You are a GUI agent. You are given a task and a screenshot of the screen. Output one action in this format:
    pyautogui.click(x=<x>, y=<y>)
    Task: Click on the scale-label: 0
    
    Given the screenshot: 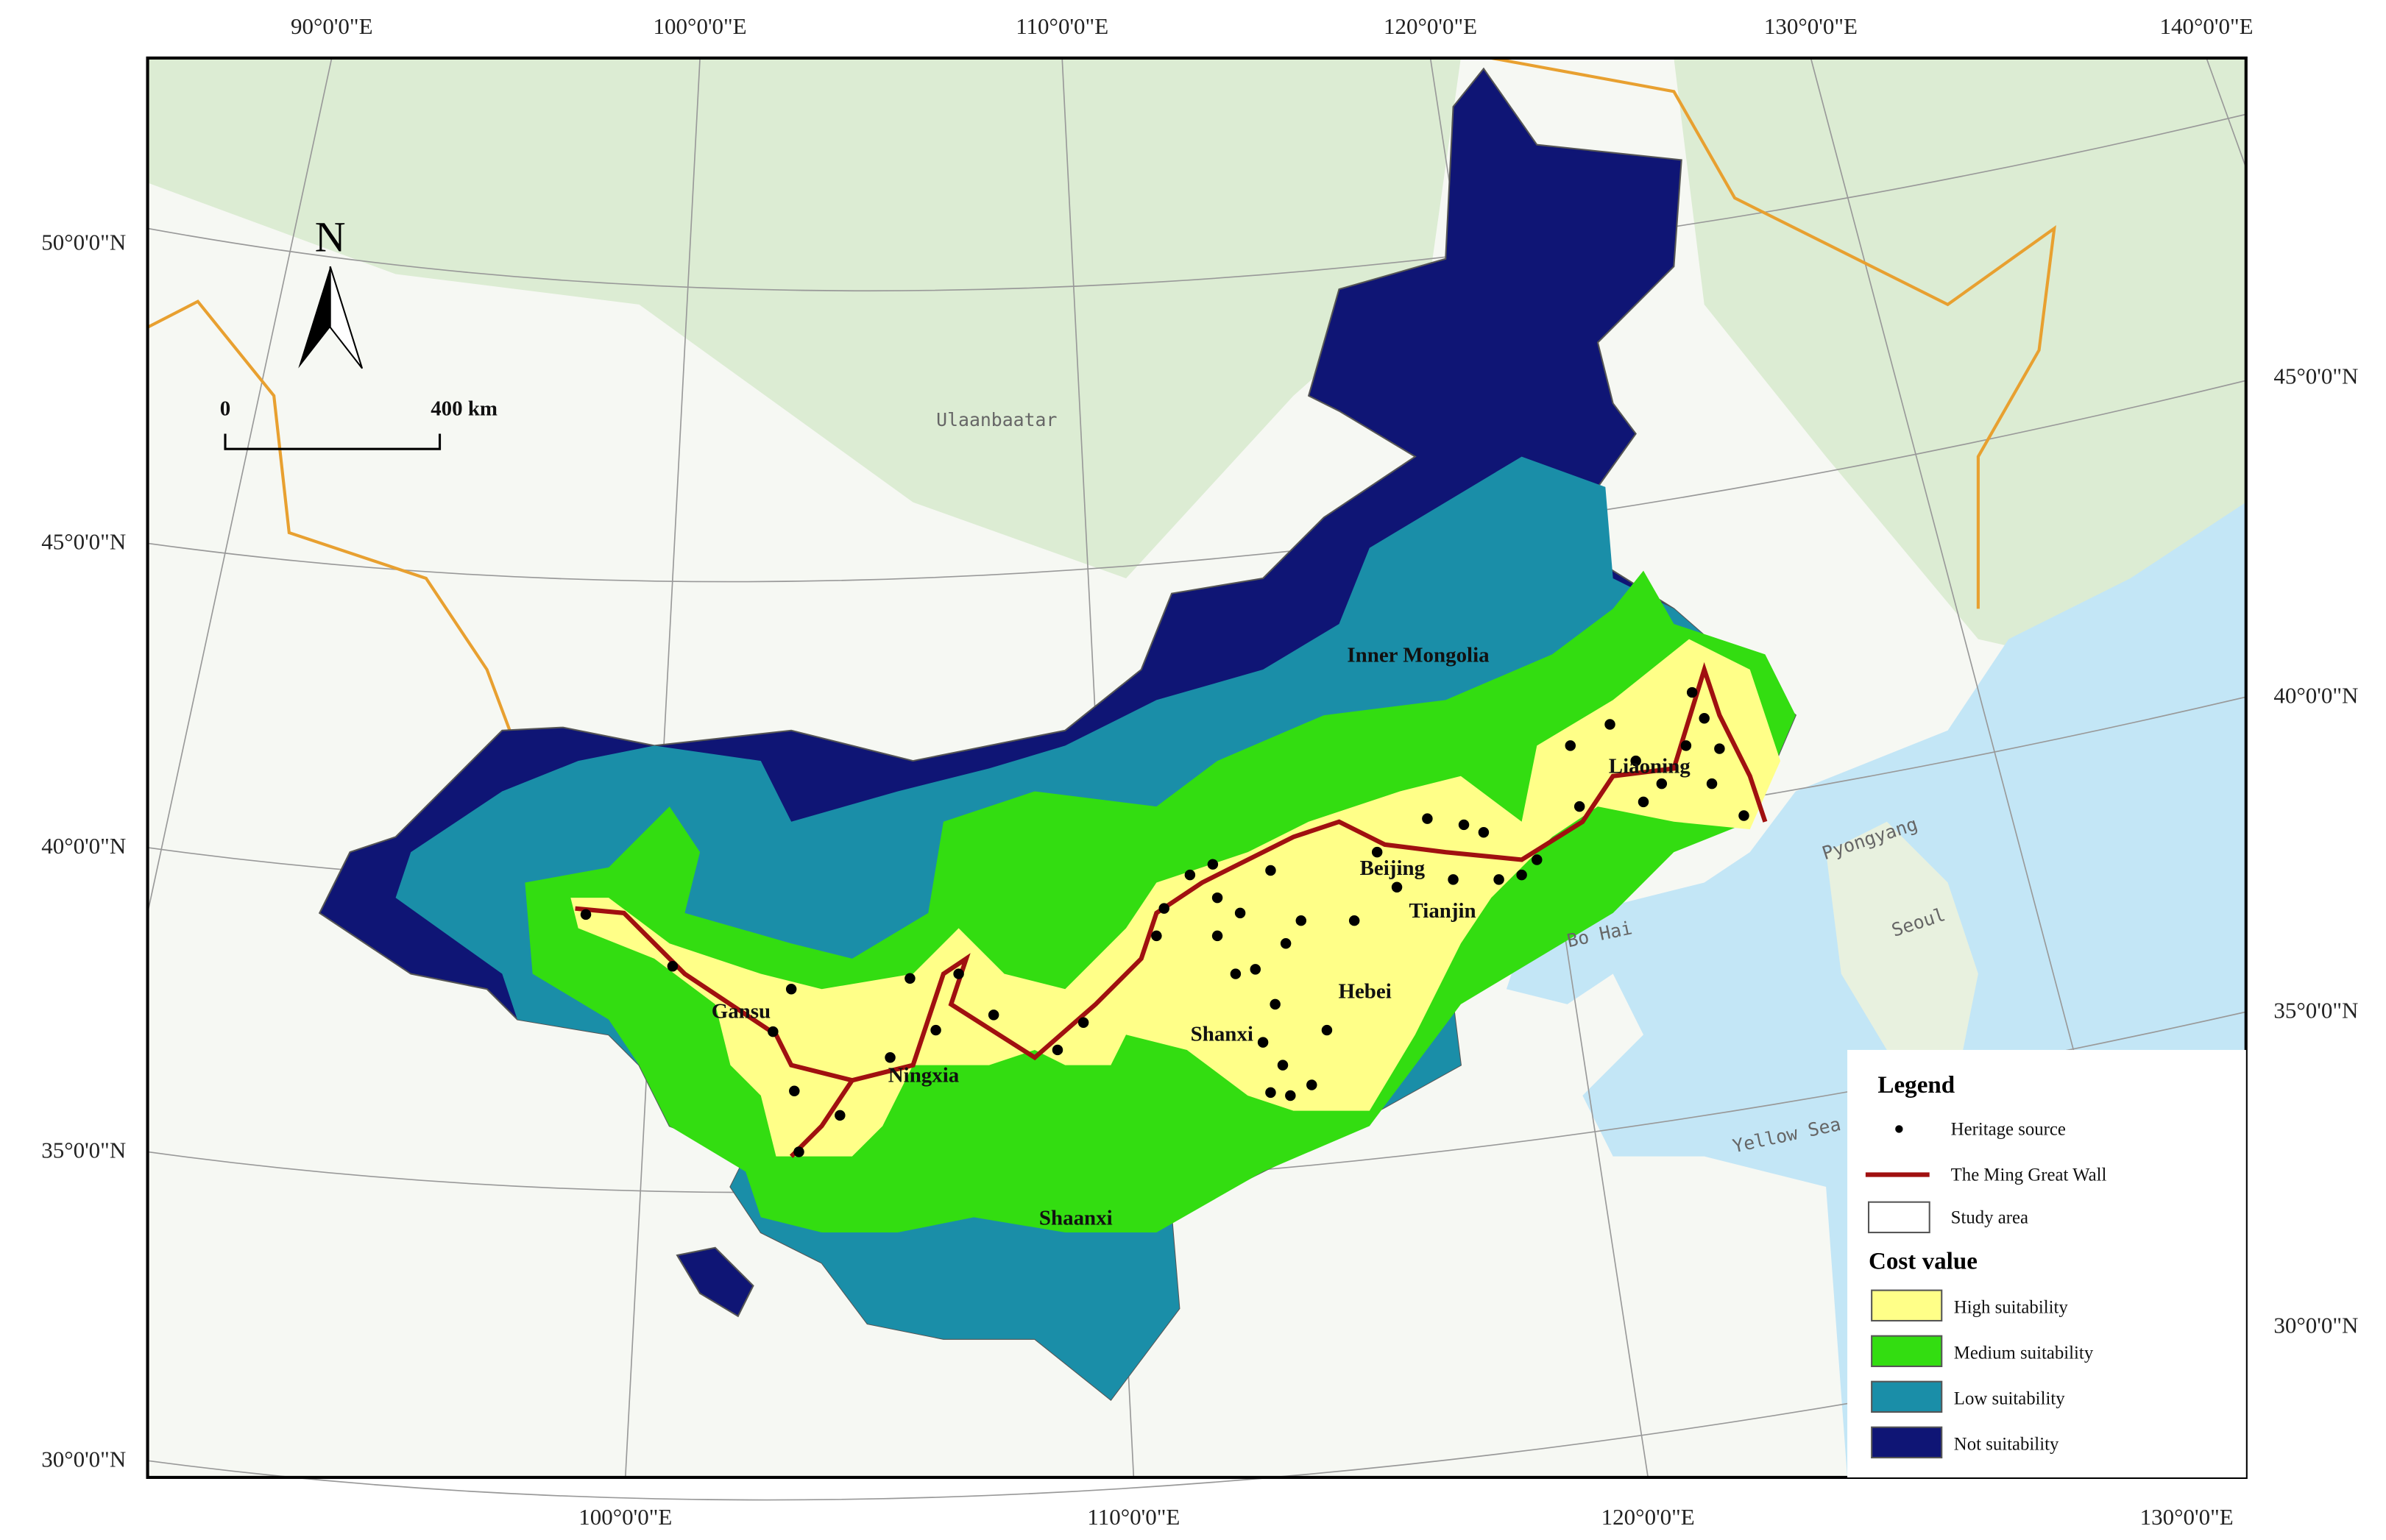 What is the action you would take?
    pyautogui.click(x=225, y=409)
    